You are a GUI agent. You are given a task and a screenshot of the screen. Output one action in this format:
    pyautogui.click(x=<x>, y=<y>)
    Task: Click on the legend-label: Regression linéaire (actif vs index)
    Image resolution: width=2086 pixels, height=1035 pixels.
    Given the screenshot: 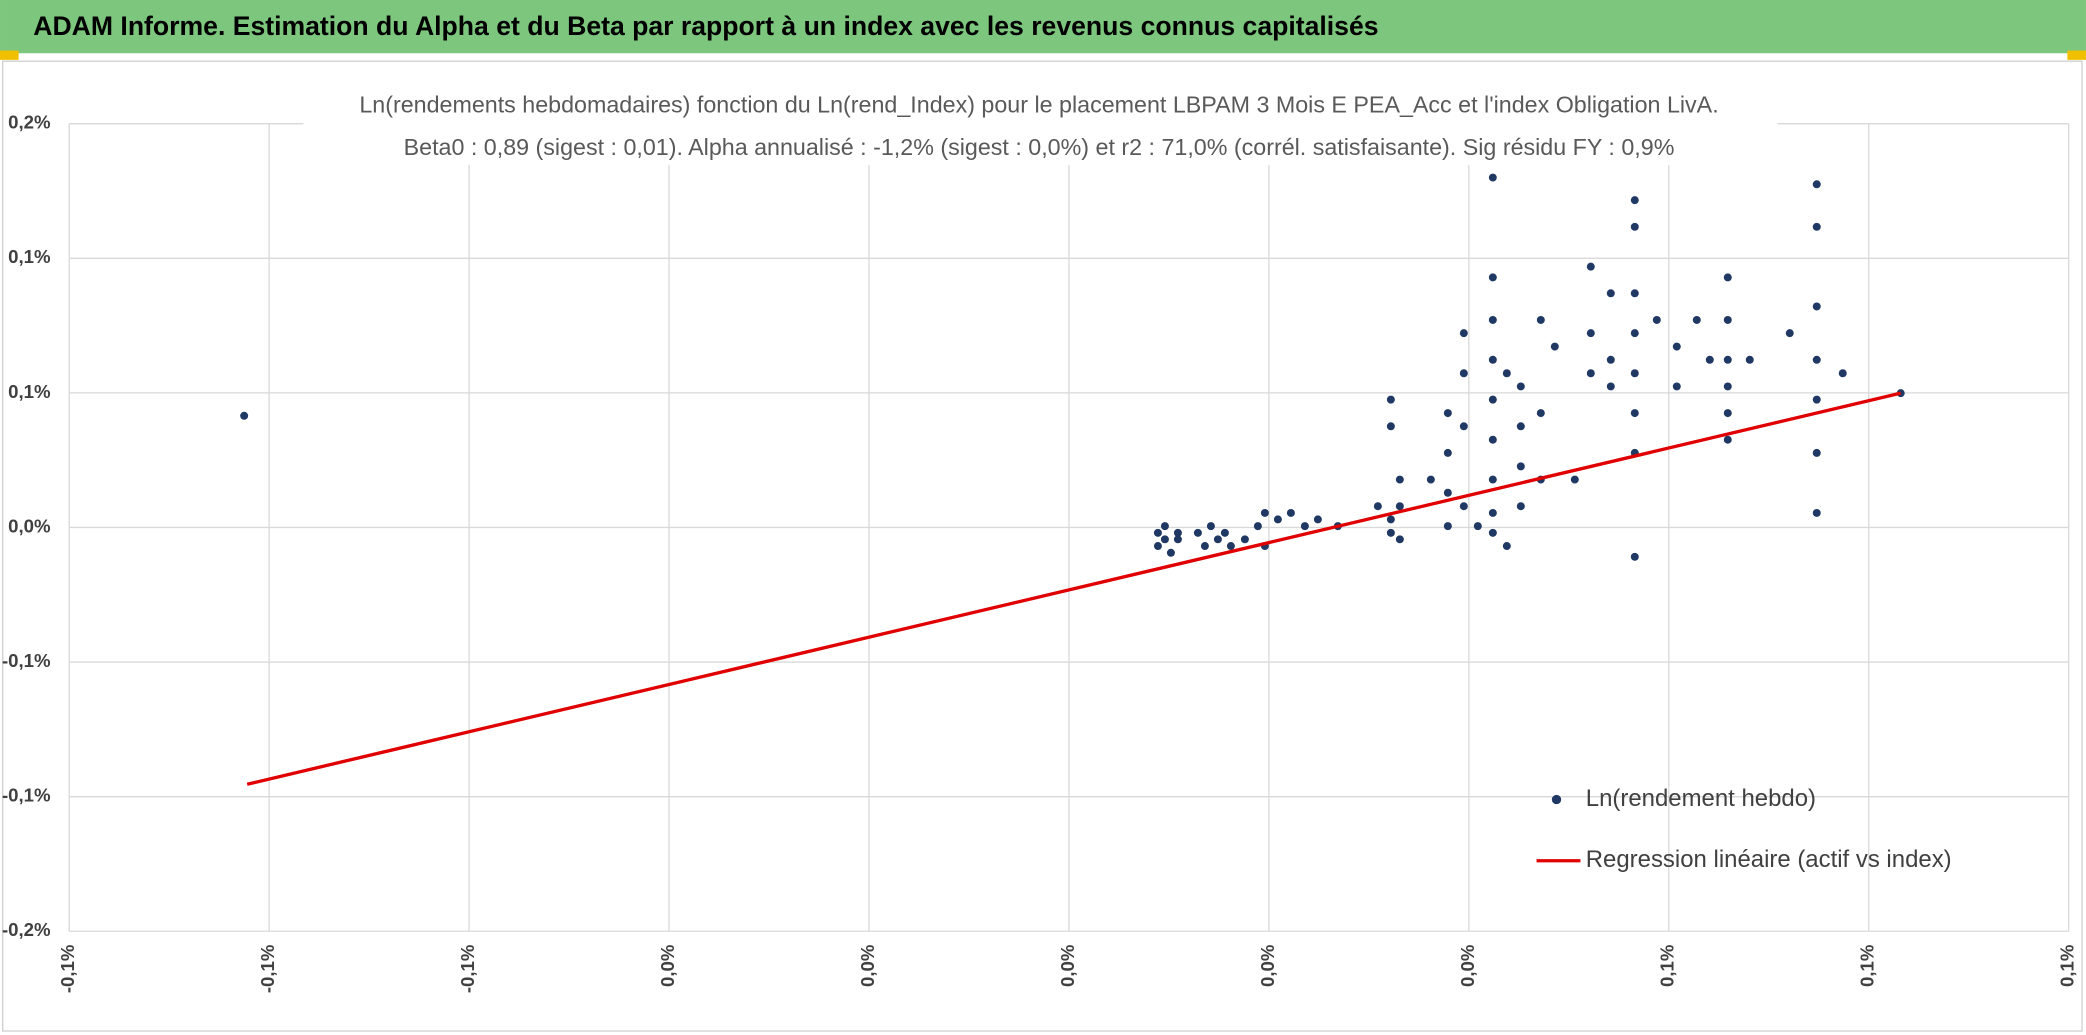 What is the action you would take?
    pyautogui.click(x=1769, y=859)
    